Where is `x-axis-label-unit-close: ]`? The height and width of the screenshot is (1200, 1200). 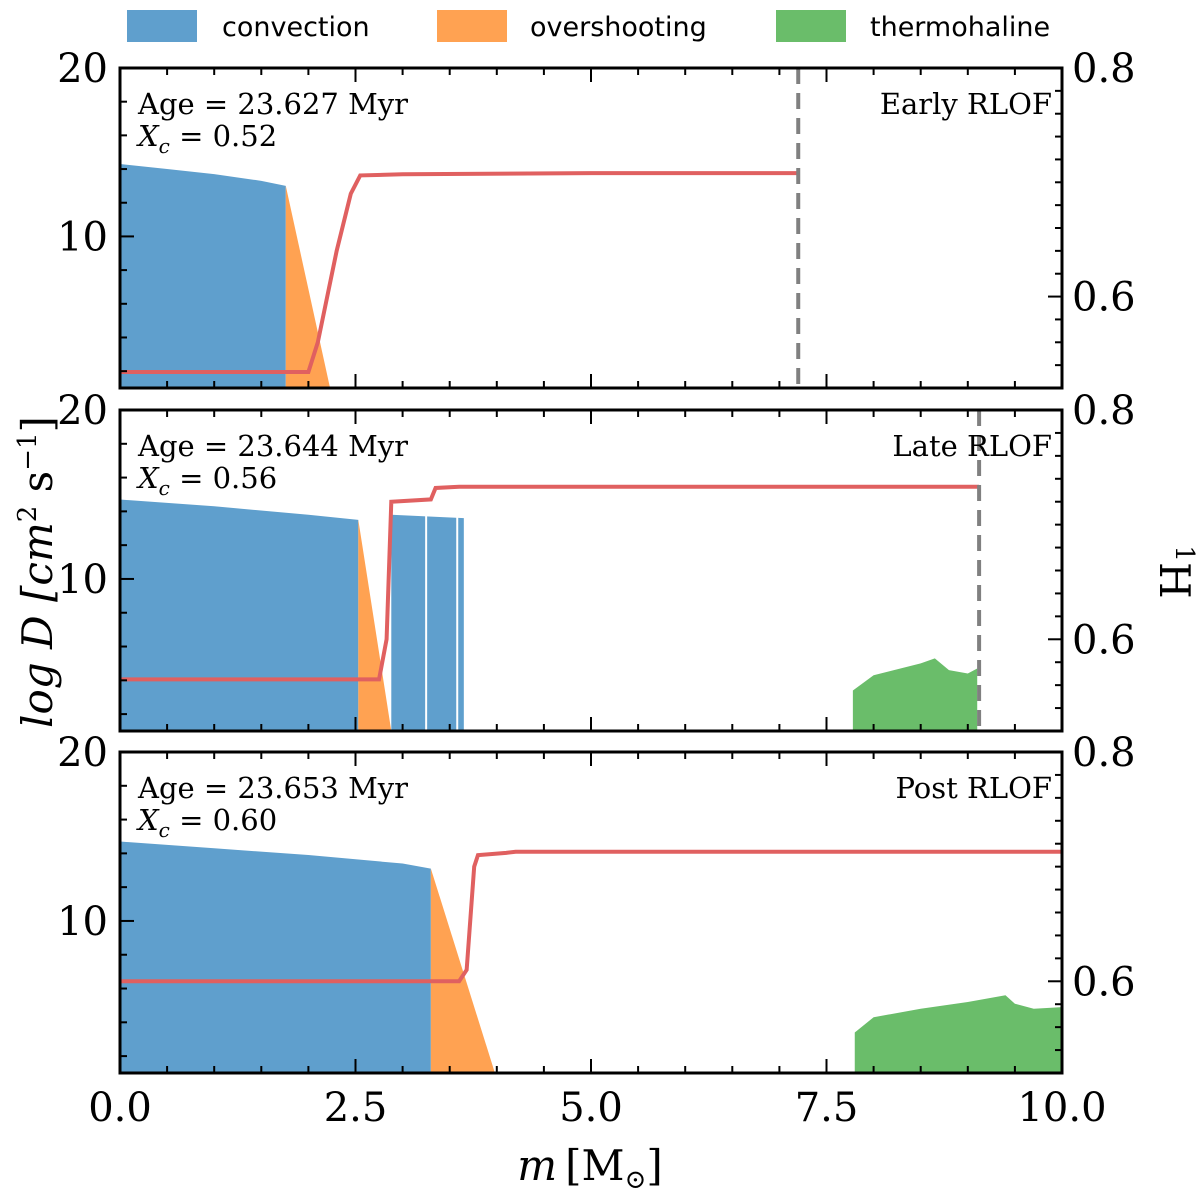
x-axis-label-unit-close: ] is located at coordinates (654, 1165).